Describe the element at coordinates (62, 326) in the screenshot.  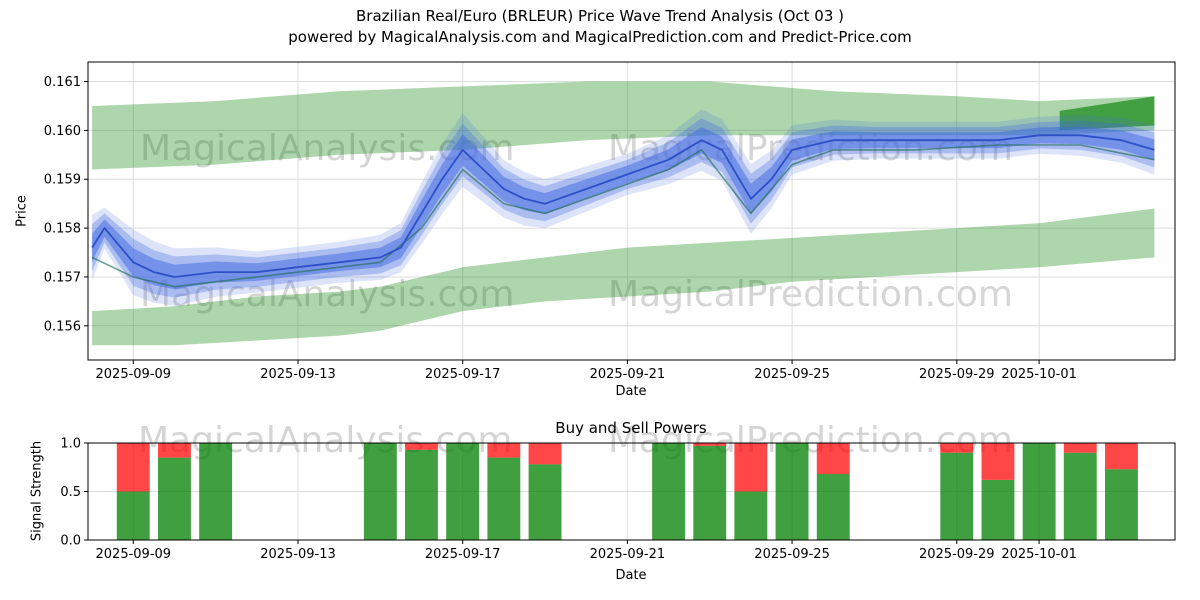
I see `y-tick-label: 0.156` at that location.